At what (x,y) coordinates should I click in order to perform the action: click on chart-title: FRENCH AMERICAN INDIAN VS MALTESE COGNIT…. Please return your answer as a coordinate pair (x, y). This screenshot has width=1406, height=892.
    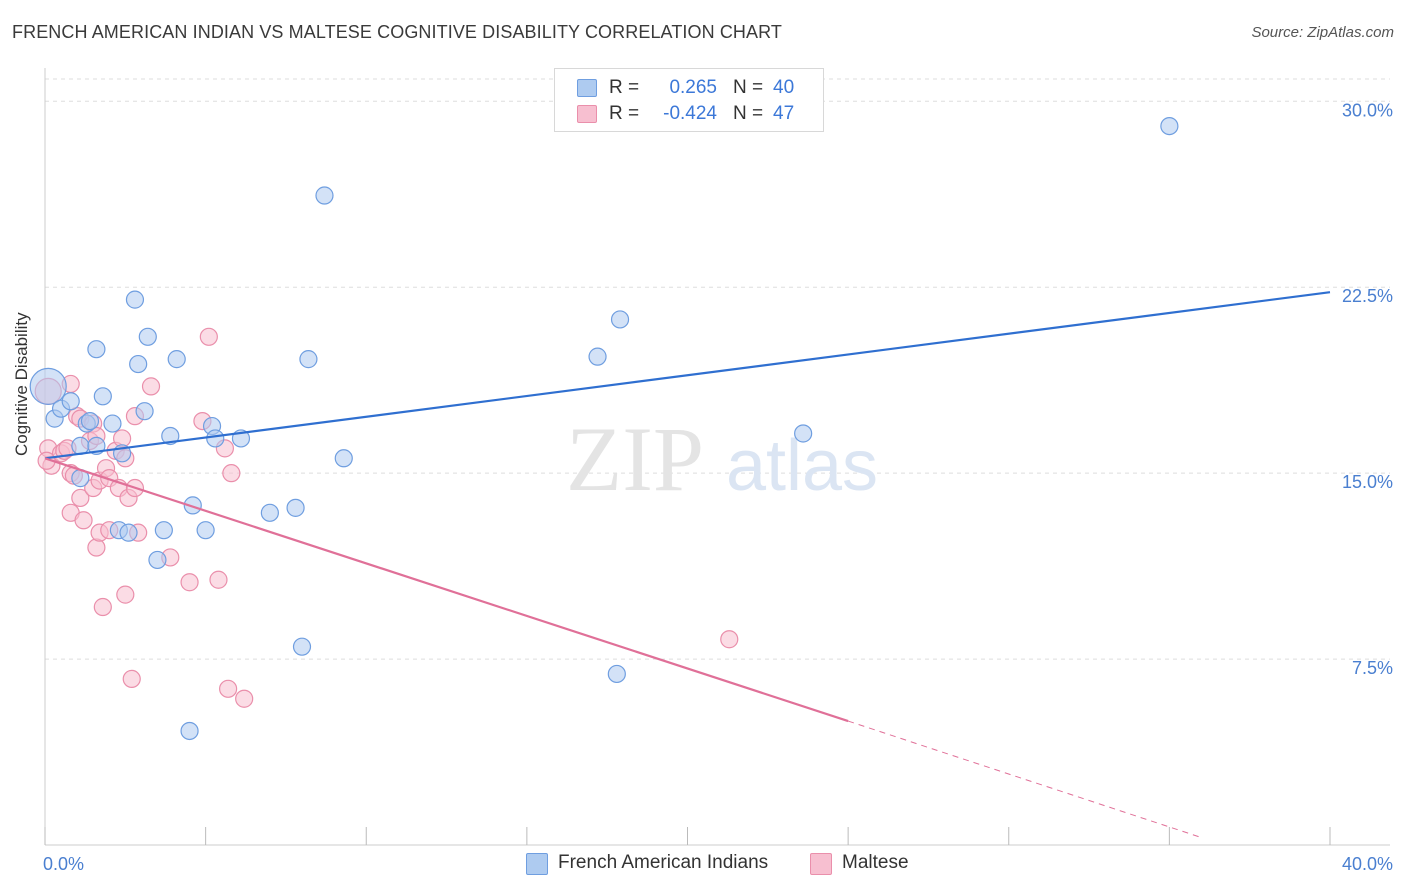
    Looking at the image, I should click on (397, 32).